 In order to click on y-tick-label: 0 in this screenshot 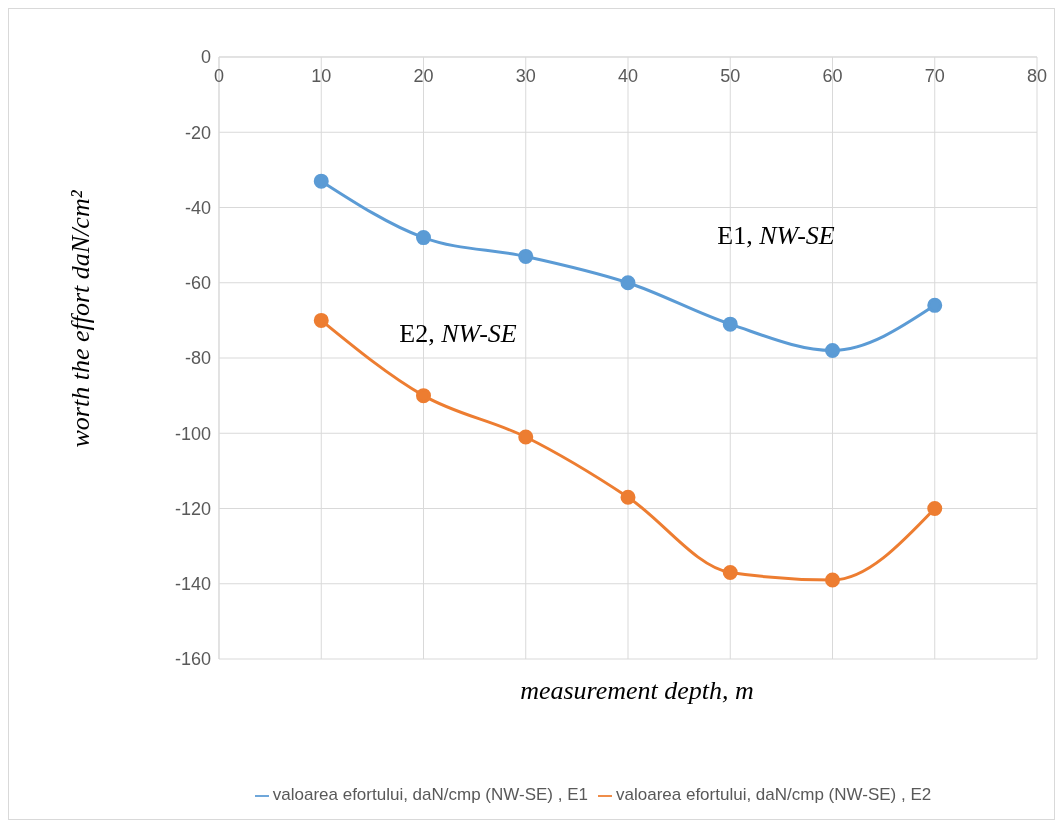, I will do `click(205, 57)`.